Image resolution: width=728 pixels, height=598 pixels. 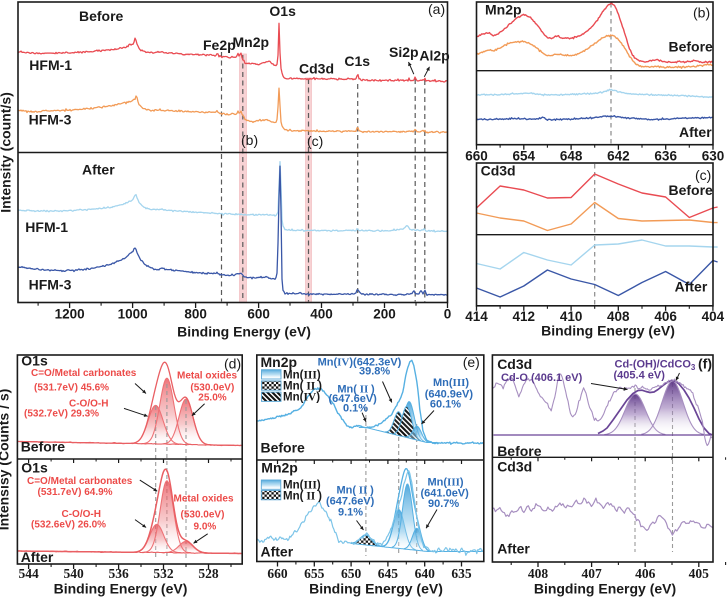 What do you see at coordinates (571, 316) in the screenshot?
I see `svg-text: 410` at bounding box center [571, 316].